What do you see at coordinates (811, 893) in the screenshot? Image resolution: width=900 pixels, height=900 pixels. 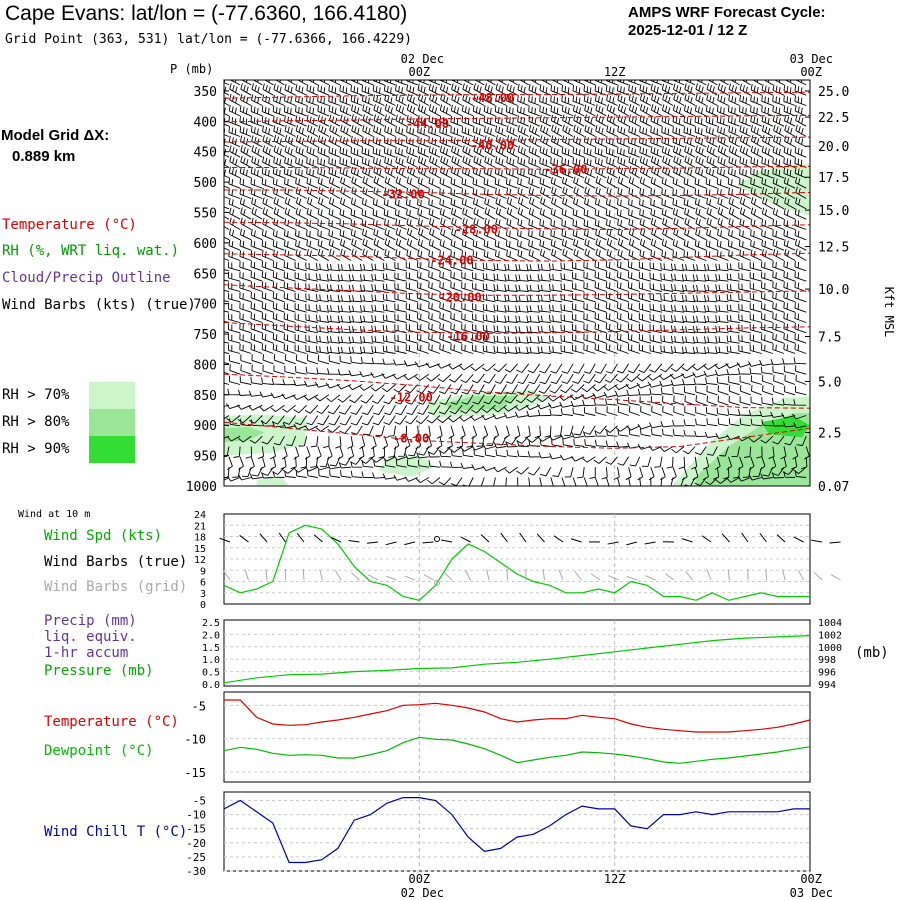 I see `bottom-date-label: 03 Dec` at bounding box center [811, 893].